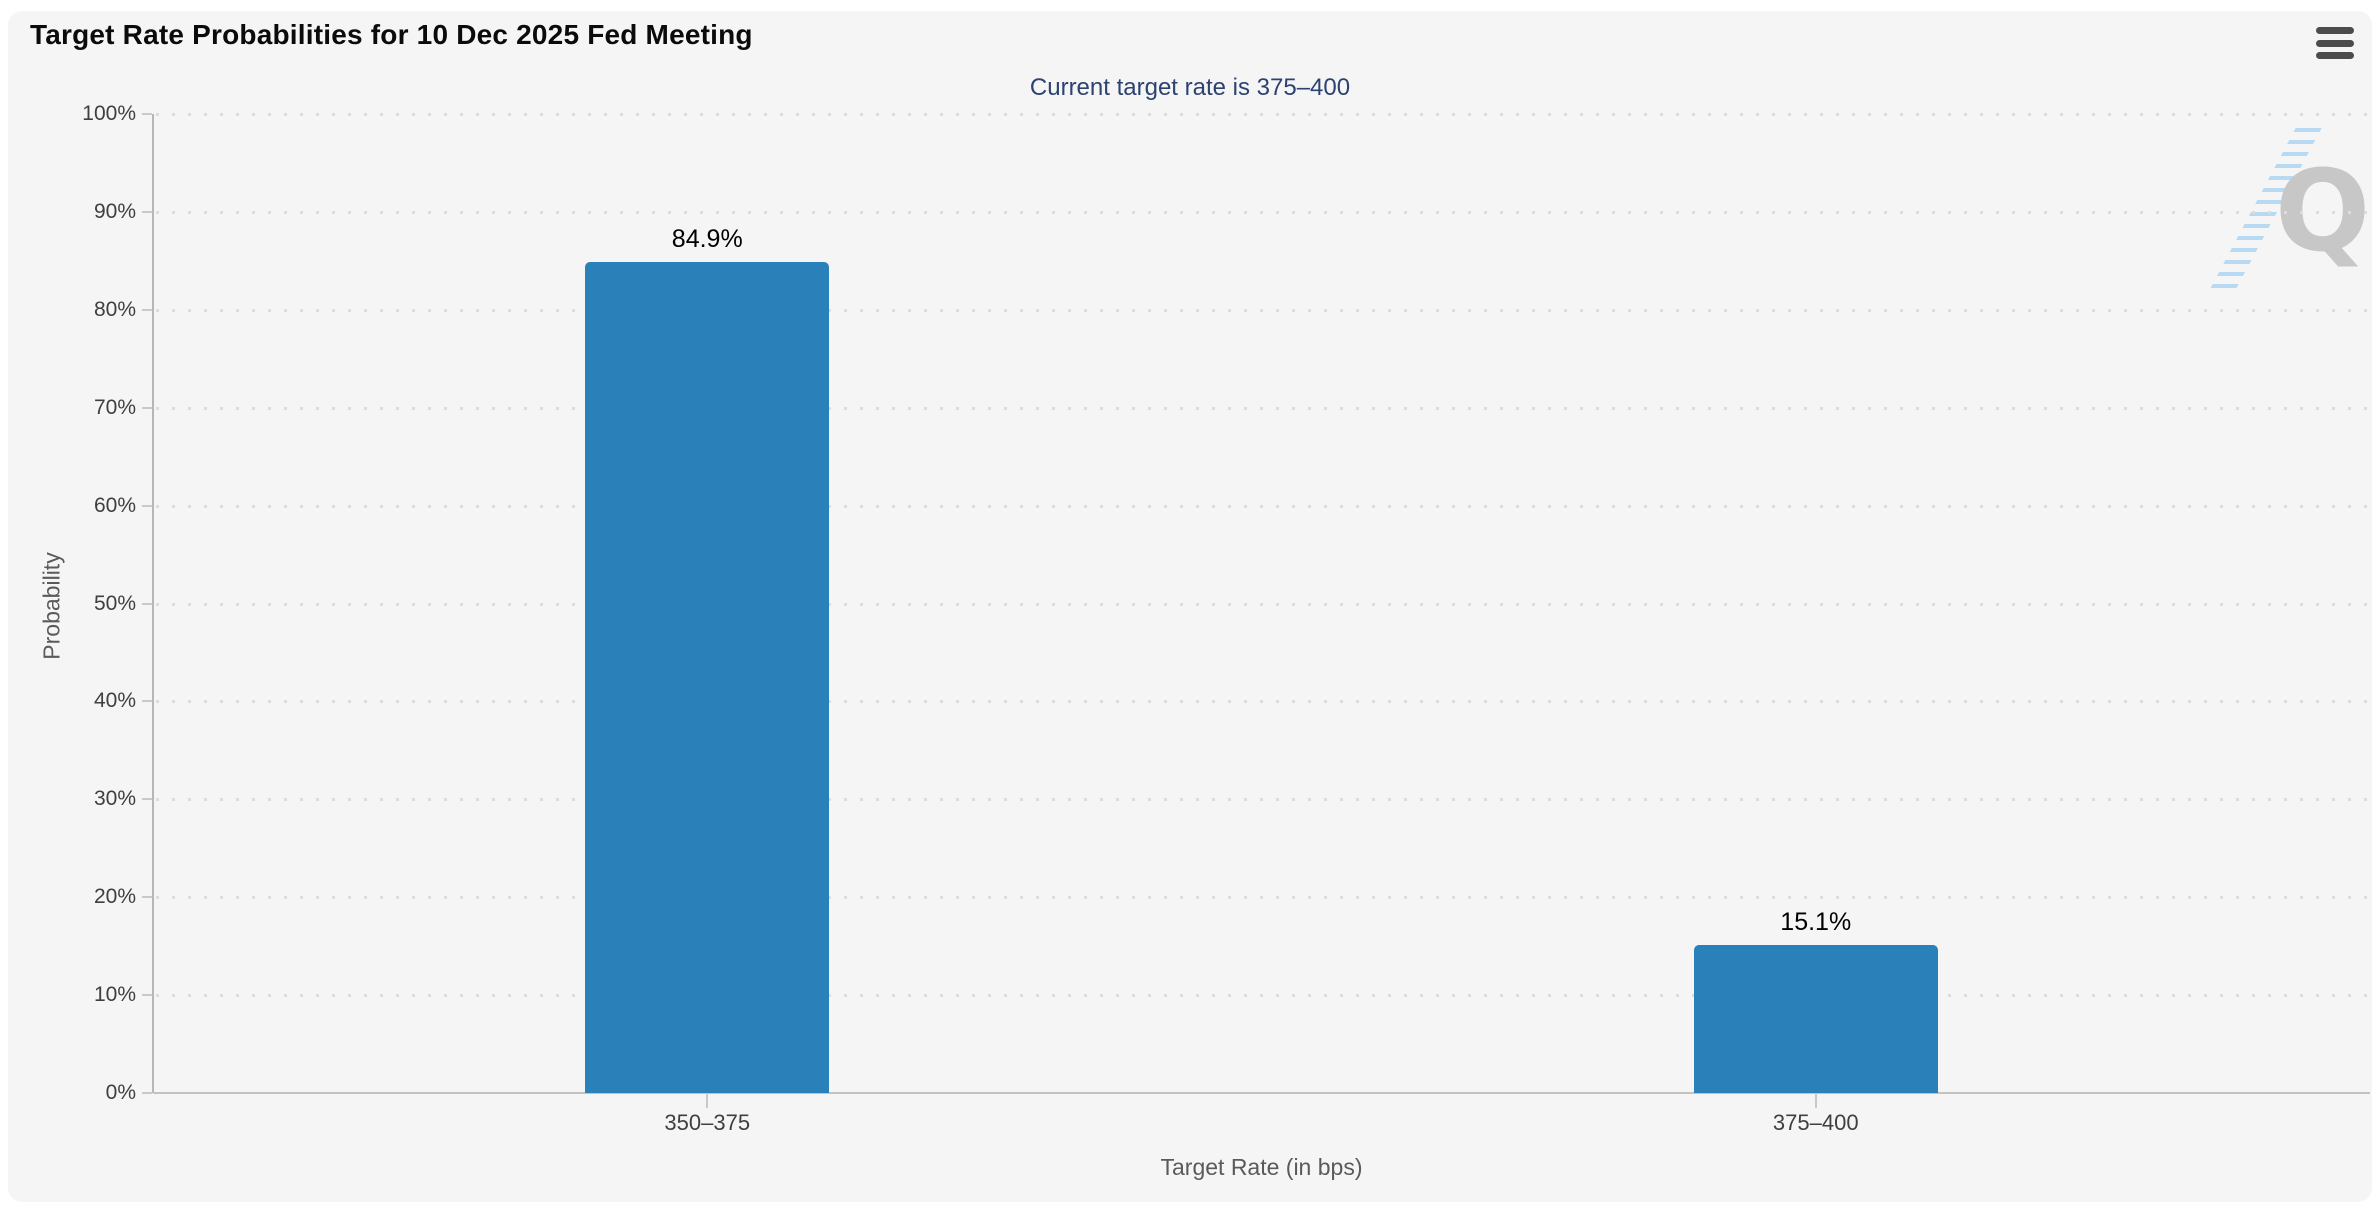 This screenshot has height=1212, width=2380. I want to click on chart-context-menu-button, so click(2335, 43).